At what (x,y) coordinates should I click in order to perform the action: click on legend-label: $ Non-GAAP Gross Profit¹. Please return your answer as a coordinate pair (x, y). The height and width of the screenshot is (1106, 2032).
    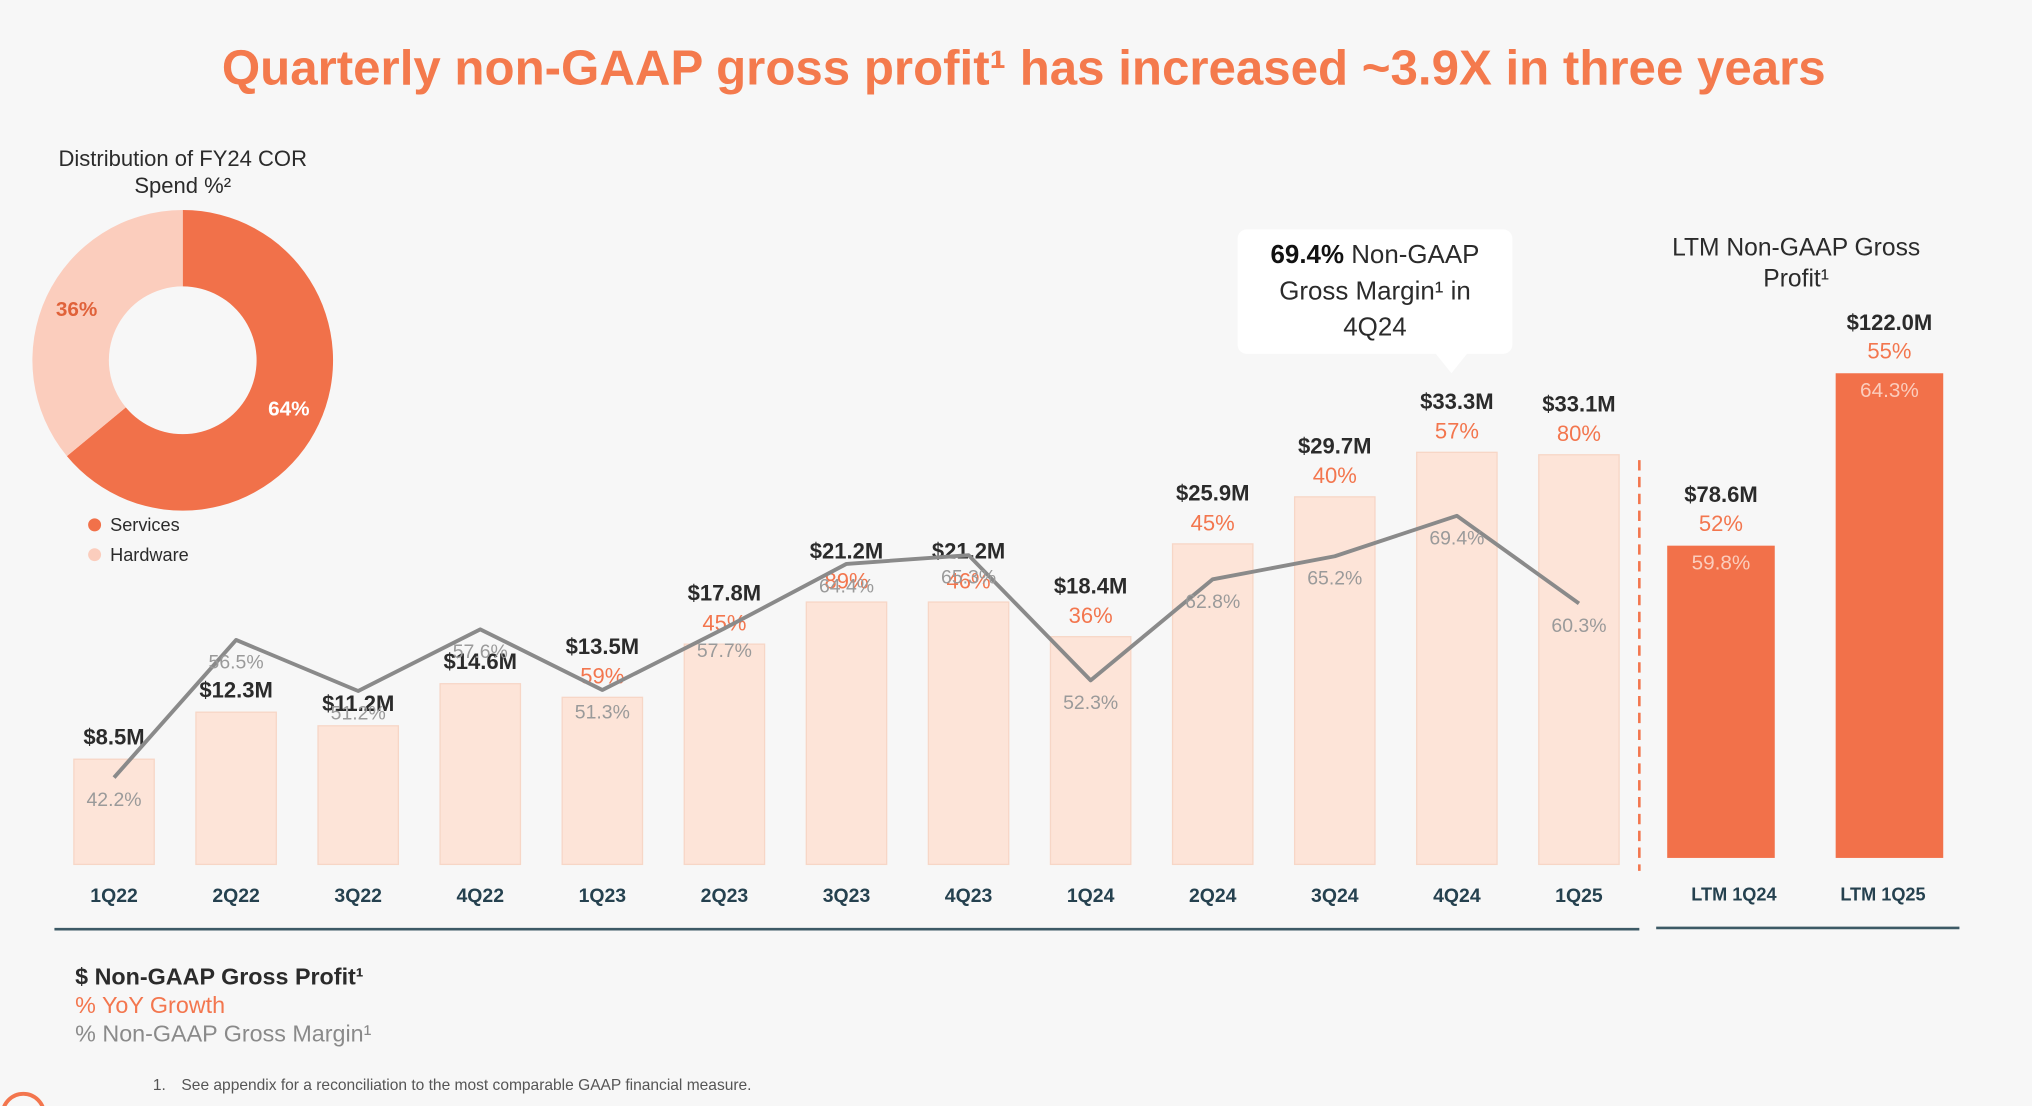
    Looking at the image, I should click on (219, 977).